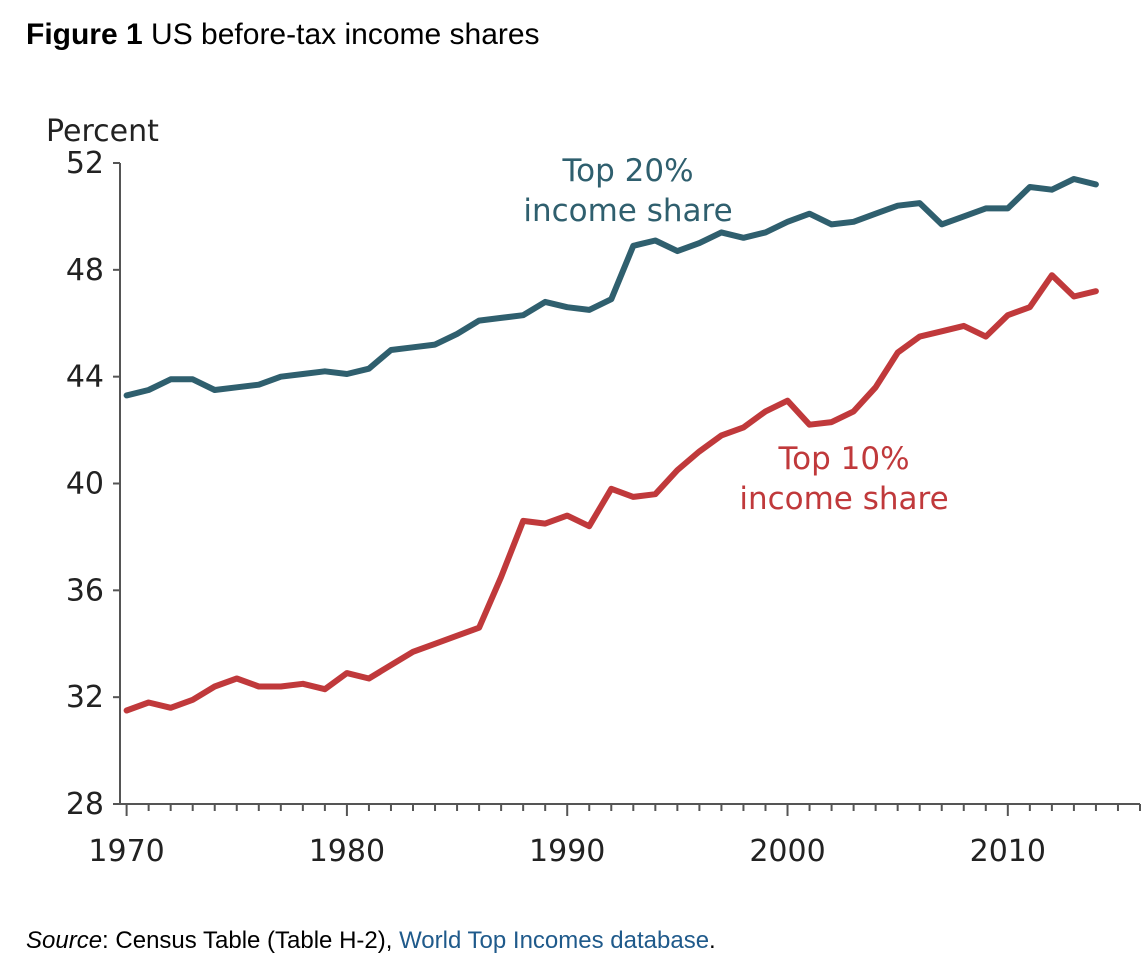  What do you see at coordinates (554, 940) in the screenshot?
I see `world-top-incomes-link: World Top Incomes database` at bounding box center [554, 940].